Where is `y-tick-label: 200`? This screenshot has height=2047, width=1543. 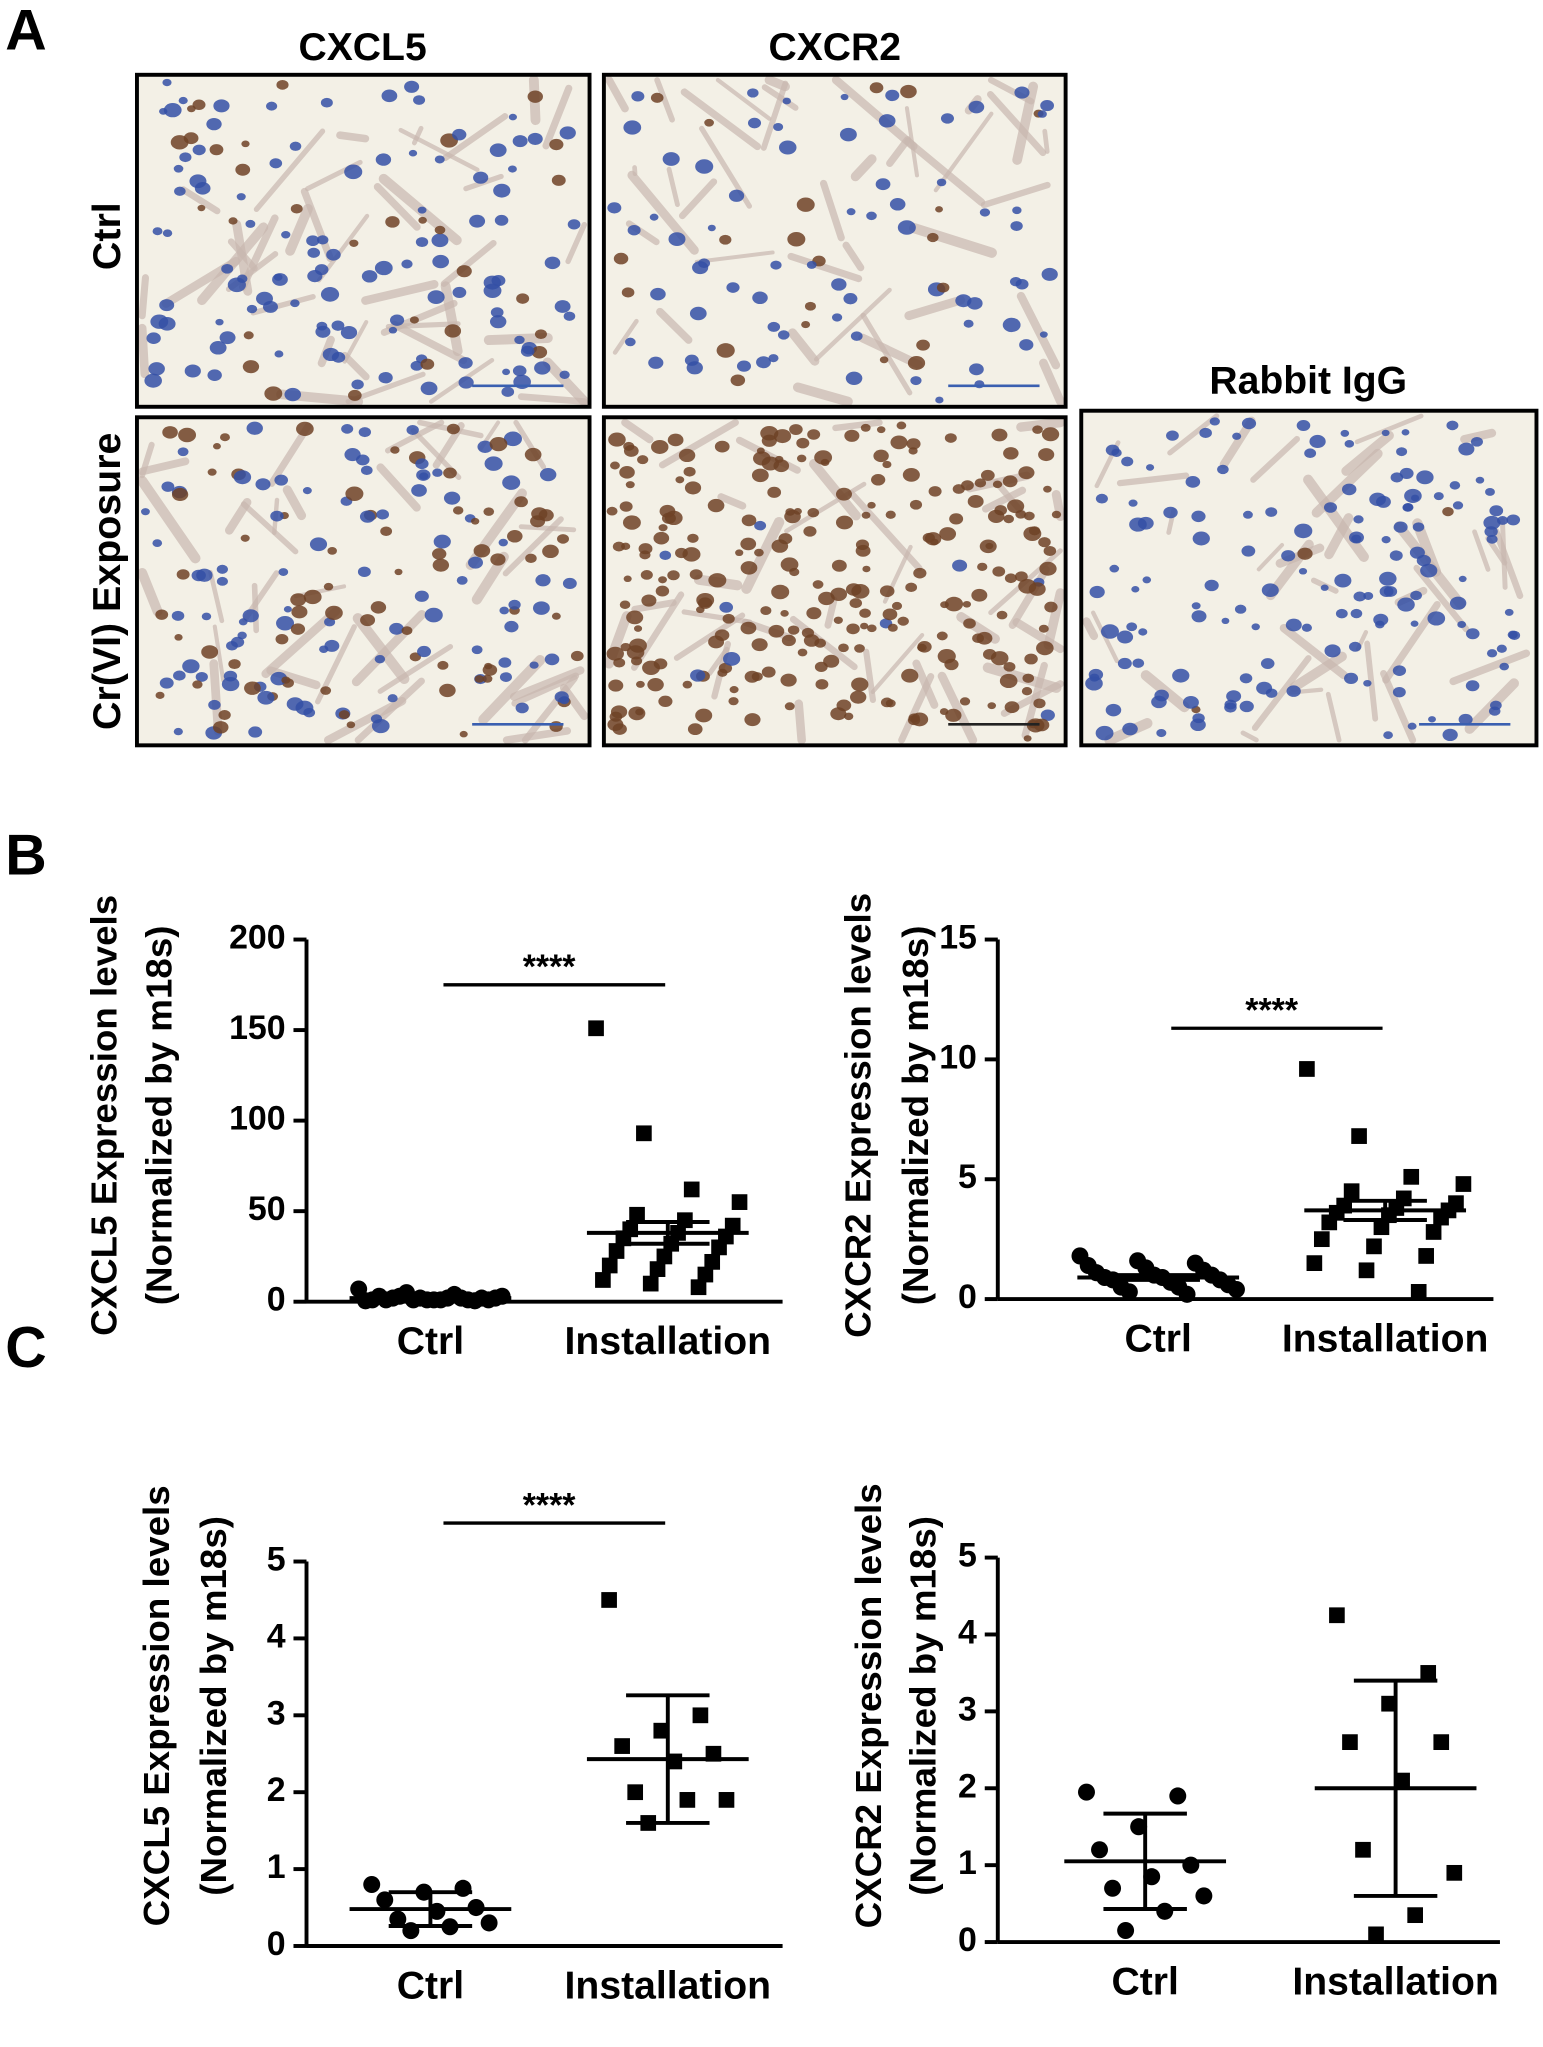
y-tick-label: 200 is located at coordinates (257, 937).